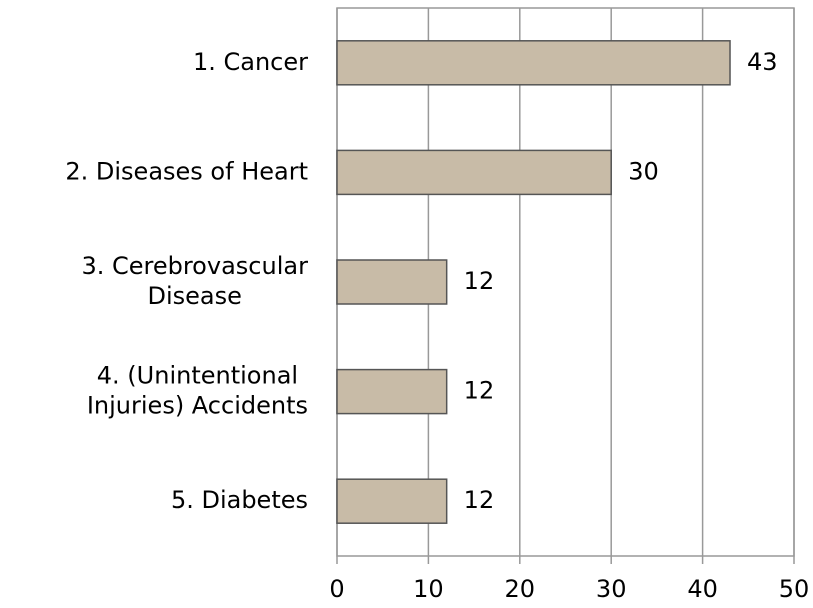  I want to click on y-tick-label: 5. Diabetes, so click(239, 500).